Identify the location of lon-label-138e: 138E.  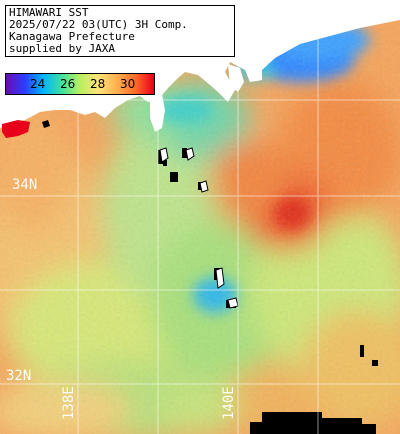
(69, 403).